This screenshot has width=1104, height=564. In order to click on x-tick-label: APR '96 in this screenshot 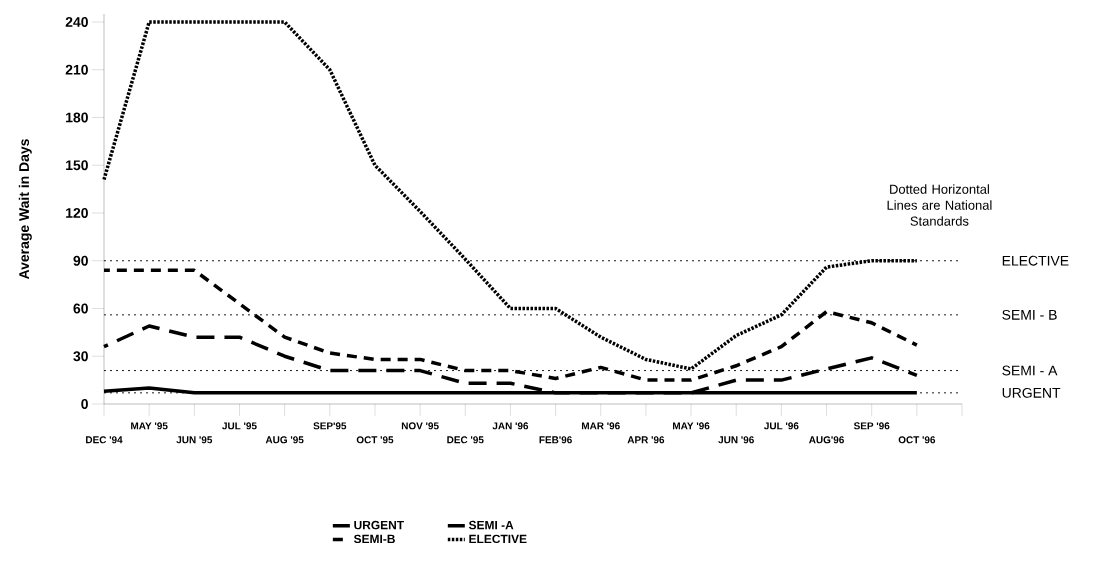, I will do `click(646, 440)`.